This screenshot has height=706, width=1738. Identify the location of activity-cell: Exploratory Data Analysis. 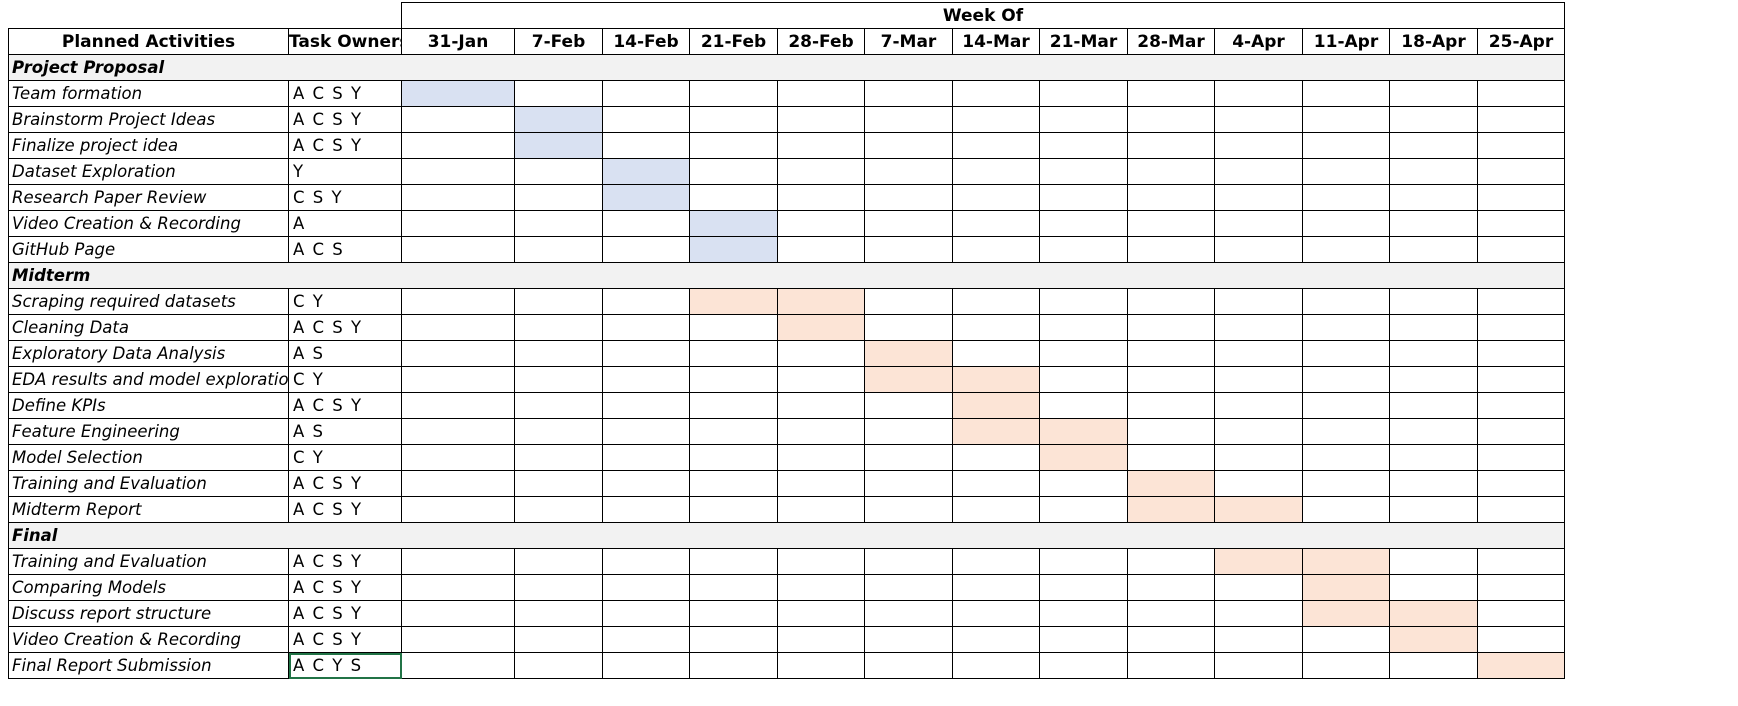
(148, 353).